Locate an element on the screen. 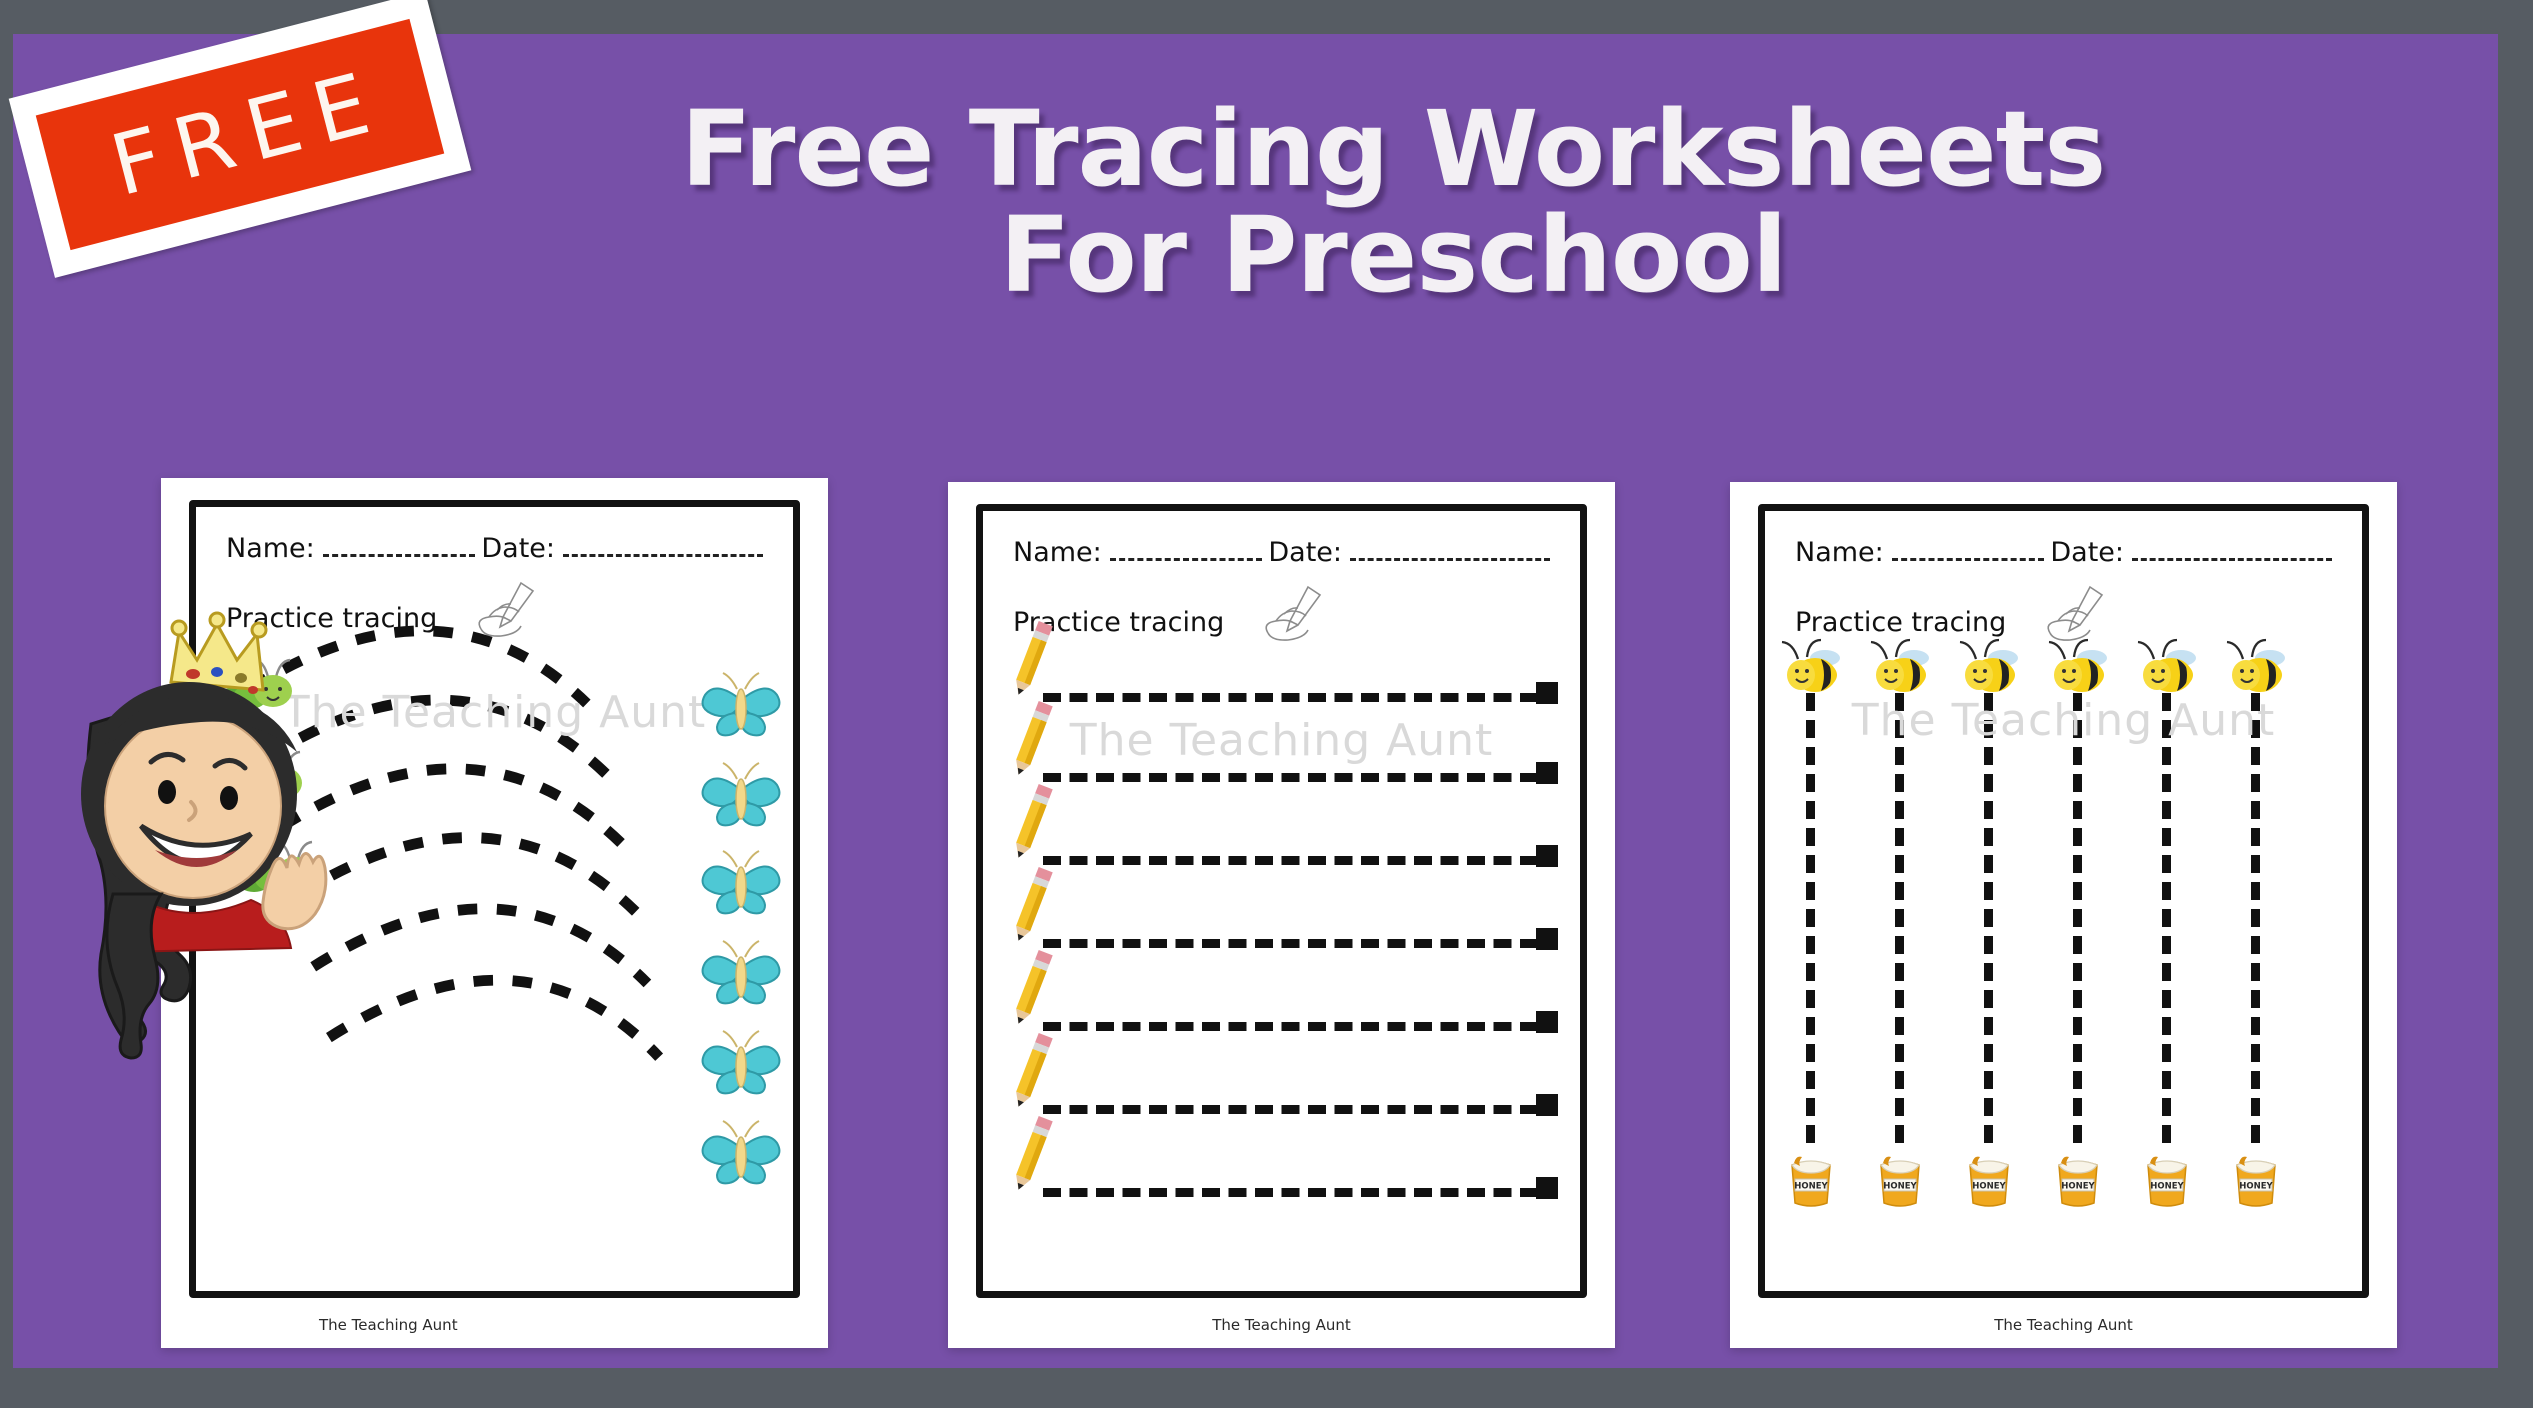 This screenshot has height=1408, width=2533. nose is located at coordinates (192, 811).